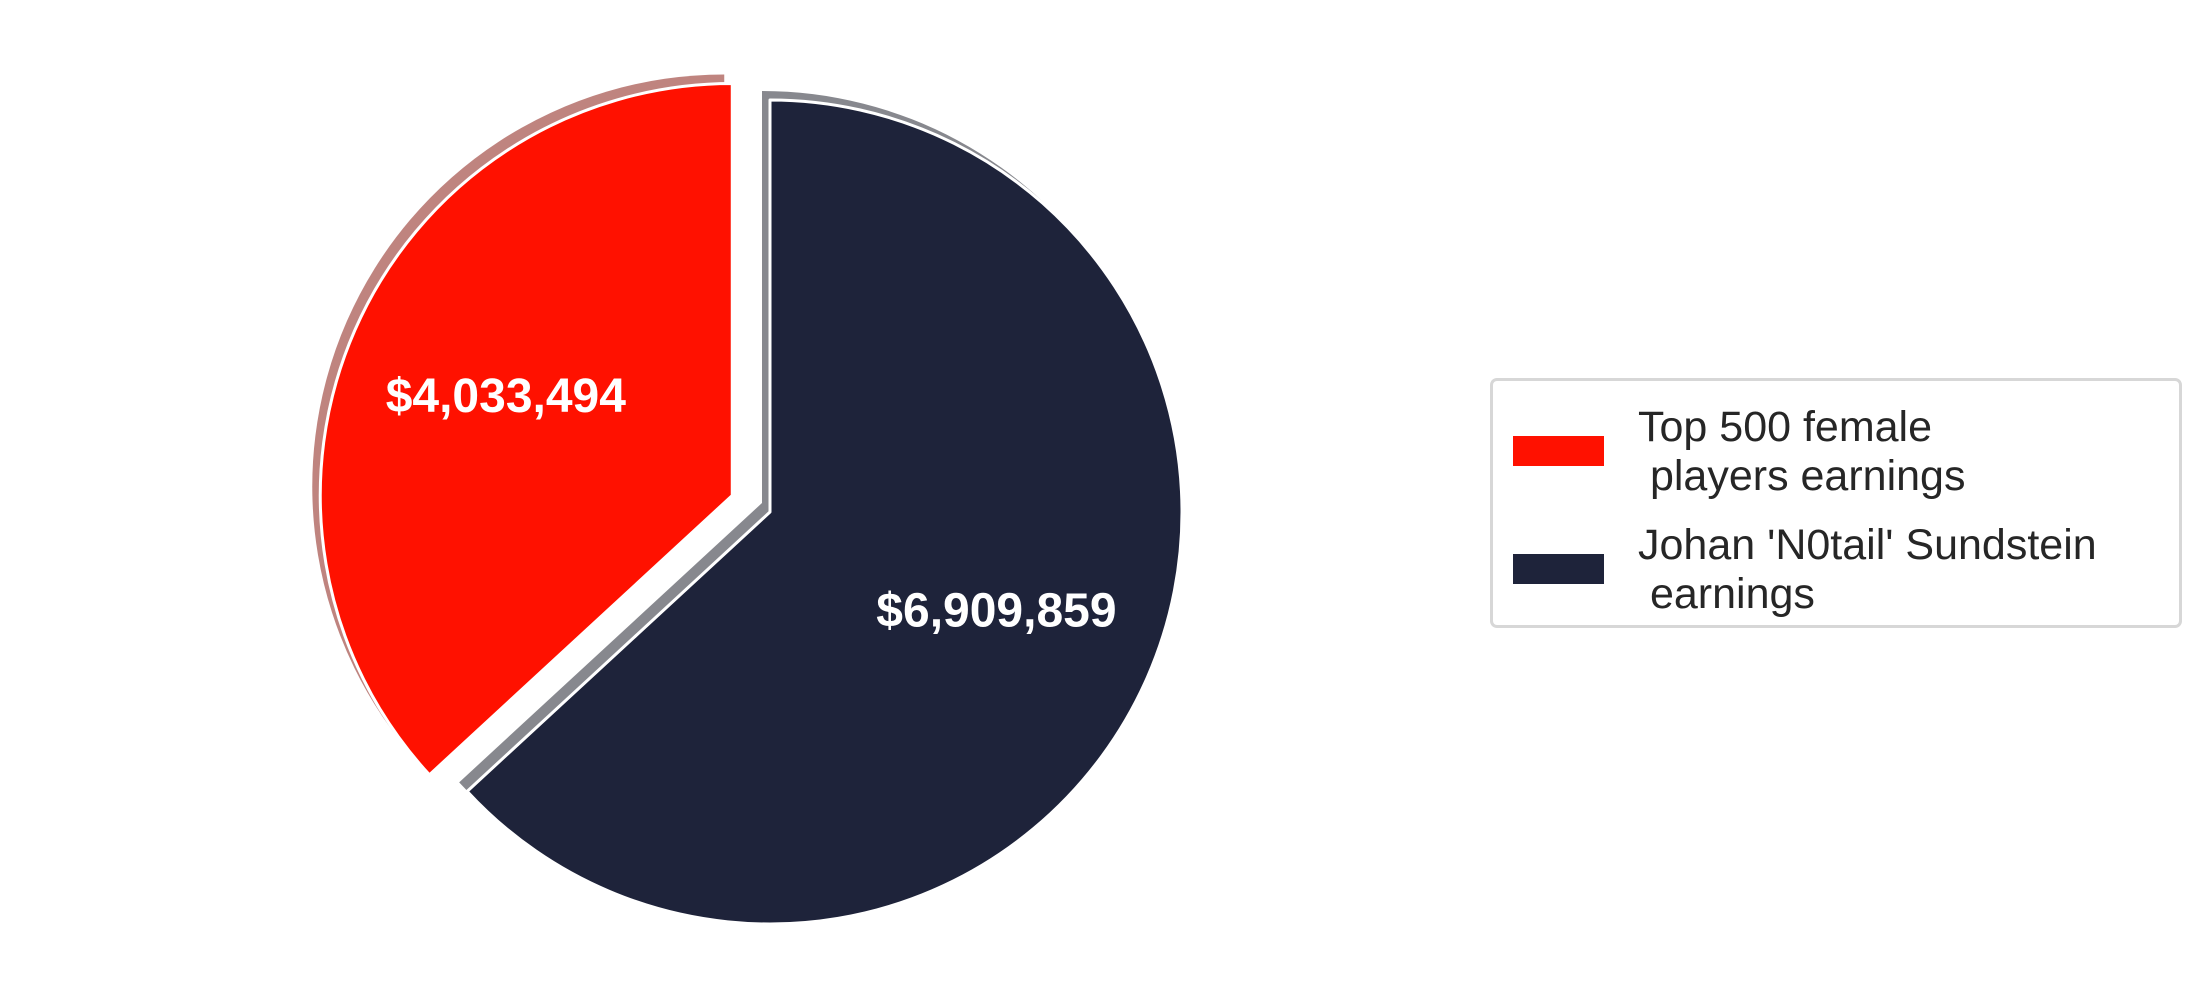  I want to click on legend-label: Johan 'N0tail' Sundstein earnings, so click(1867, 569).